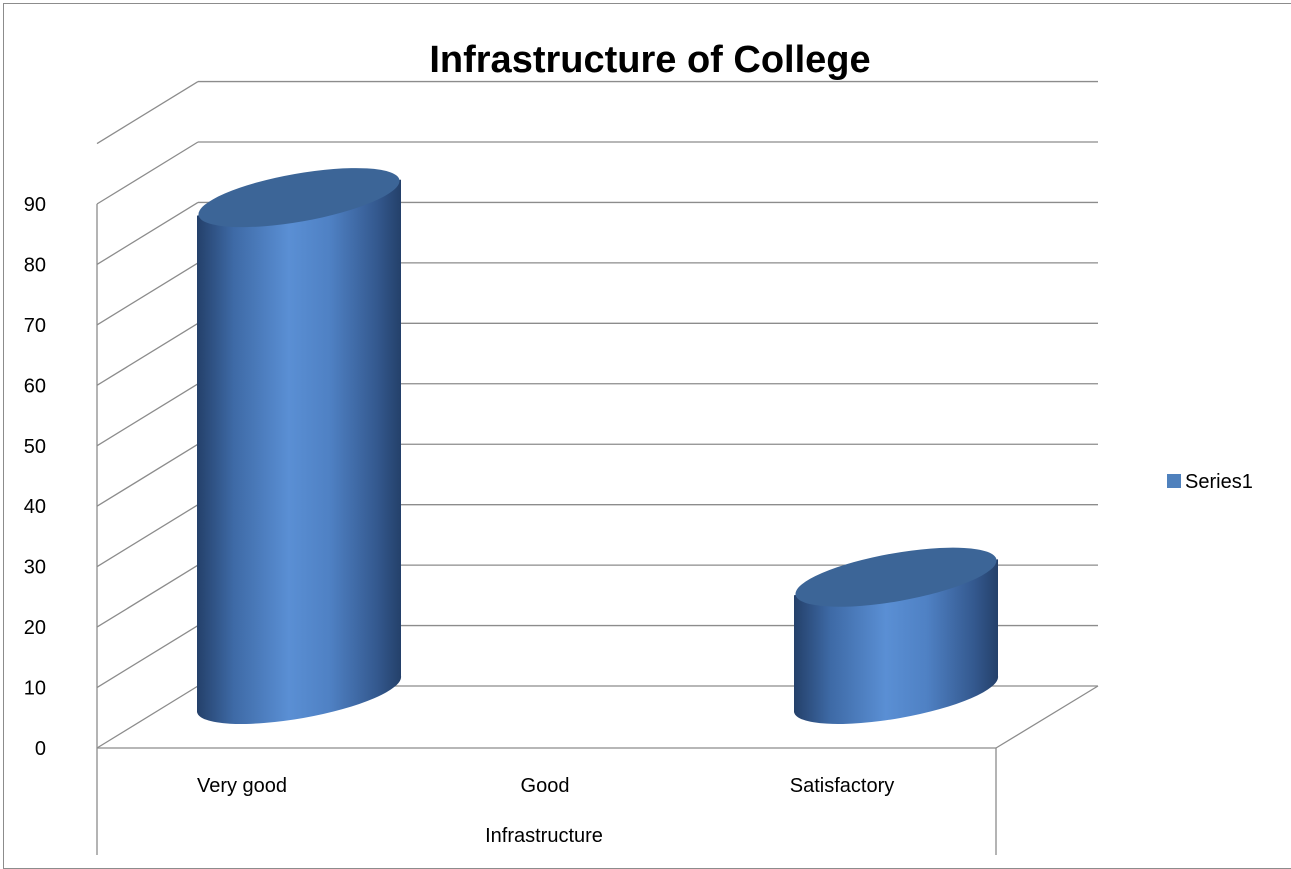  Describe the element at coordinates (147, 717) in the screenshot. I see `floor-left-edge` at that location.